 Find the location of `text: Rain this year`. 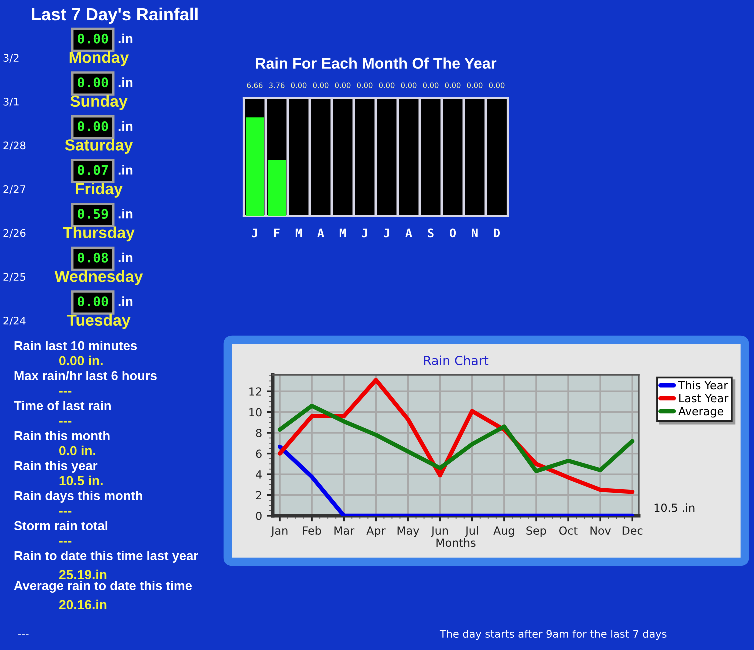

text: Rain this year is located at coordinates (56, 467).